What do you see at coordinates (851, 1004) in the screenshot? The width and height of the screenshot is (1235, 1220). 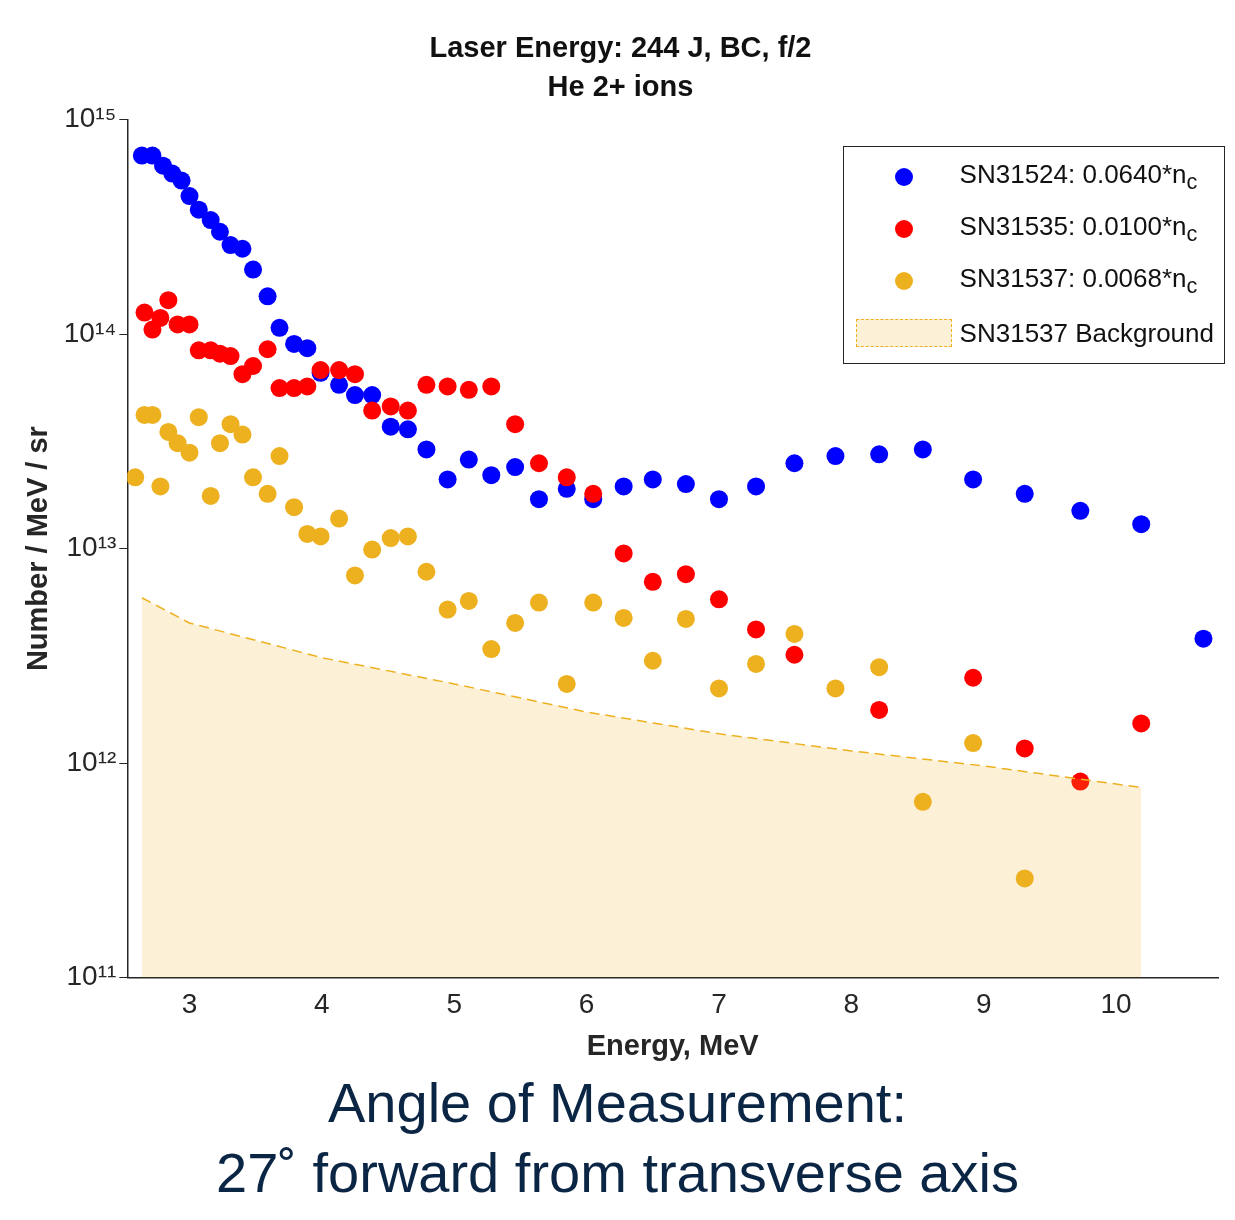 I see `x-tick-label: 8` at bounding box center [851, 1004].